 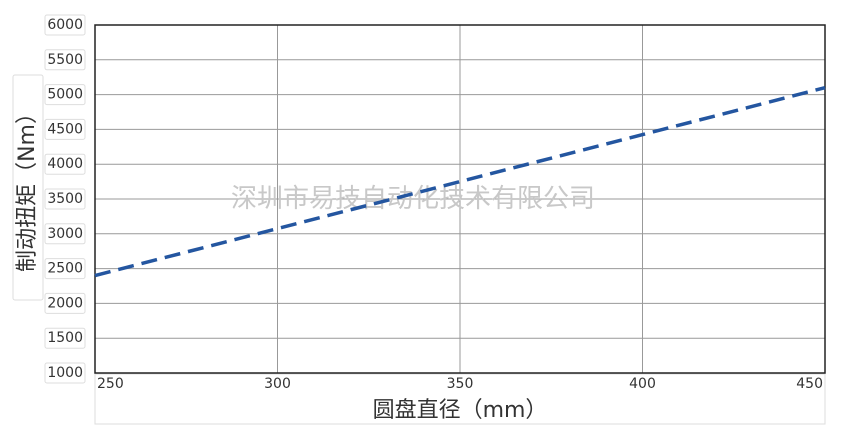 What do you see at coordinates (460, 384) in the screenshot?
I see `x-tick-label: 350` at bounding box center [460, 384].